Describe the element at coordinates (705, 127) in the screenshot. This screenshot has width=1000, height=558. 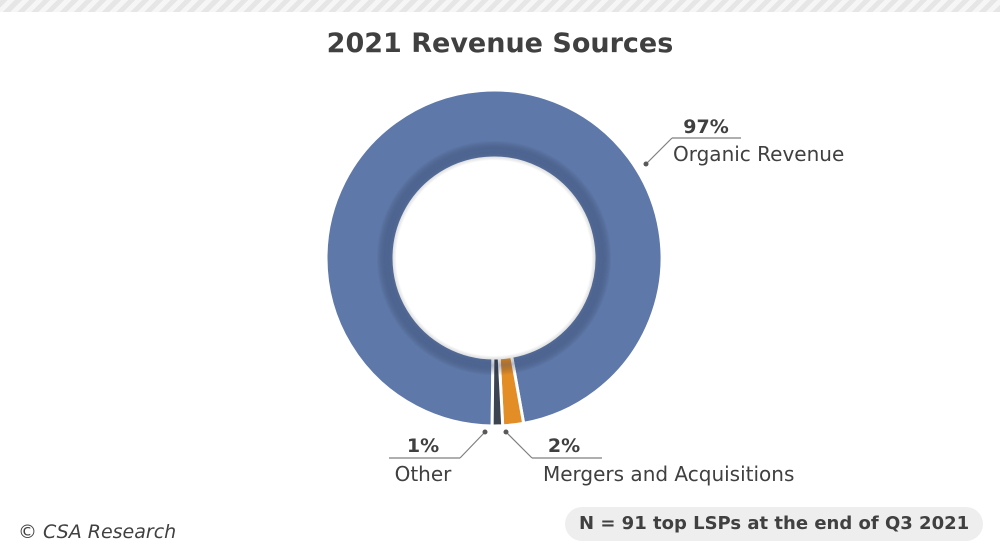
I see `data-label-organic-pct: 97%` at that location.